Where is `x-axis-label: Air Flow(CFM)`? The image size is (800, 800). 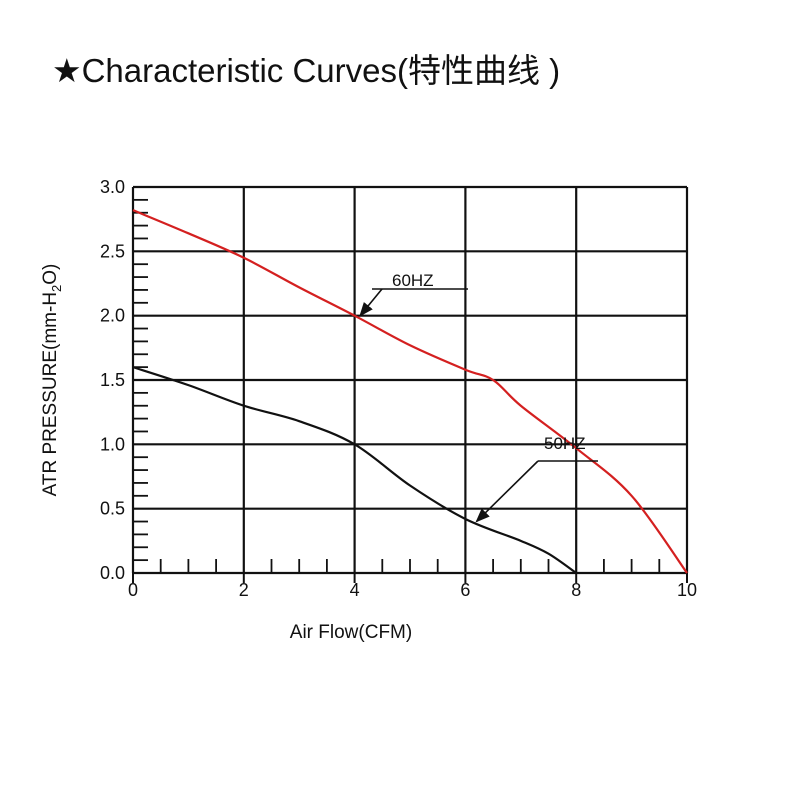 x-axis-label: Air Flow(CFM) is located at coordinates (351, 632).